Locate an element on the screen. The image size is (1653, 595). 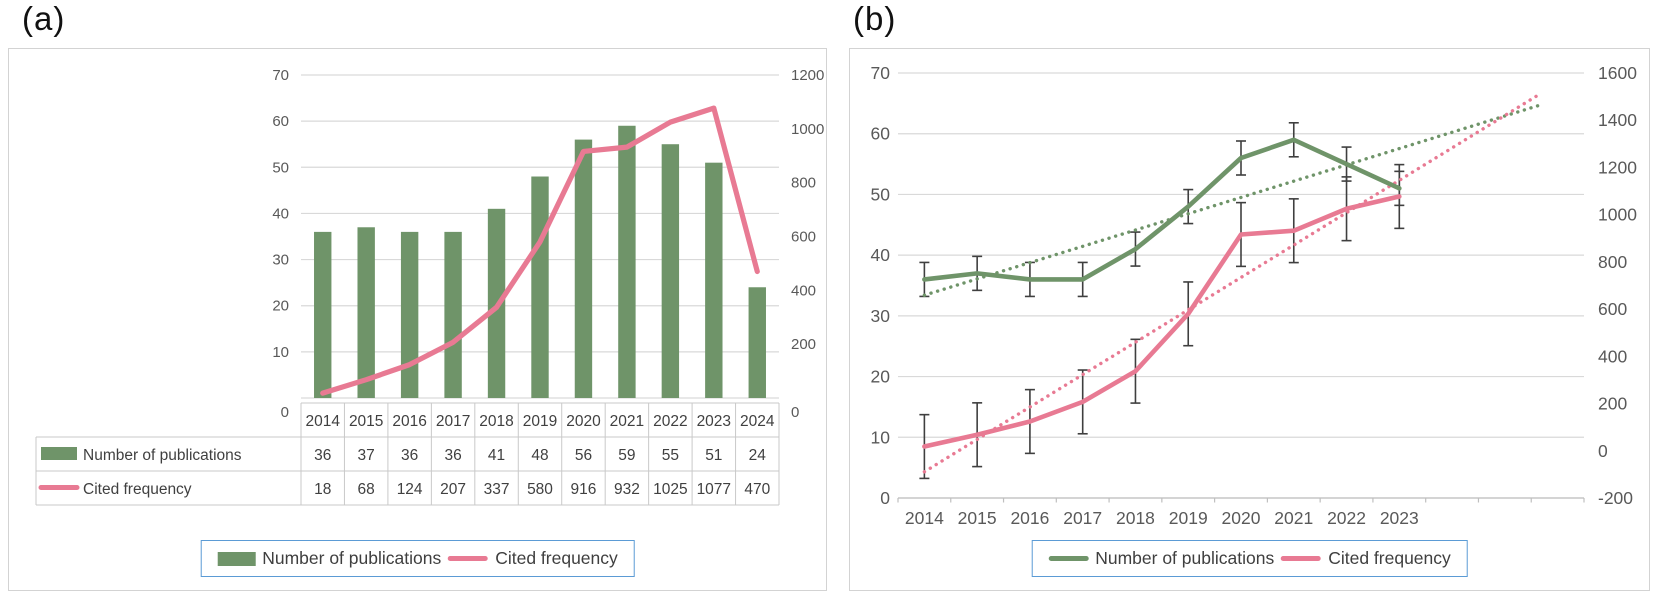
table-cited-value: 916 is located at coordinates (584, 489).